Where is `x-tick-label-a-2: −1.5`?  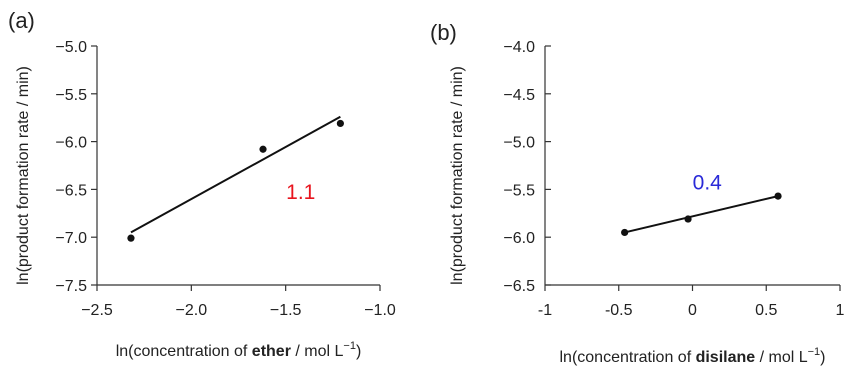 x-tick-label-a-2: −1.5 is located at coordinates (286, 310).